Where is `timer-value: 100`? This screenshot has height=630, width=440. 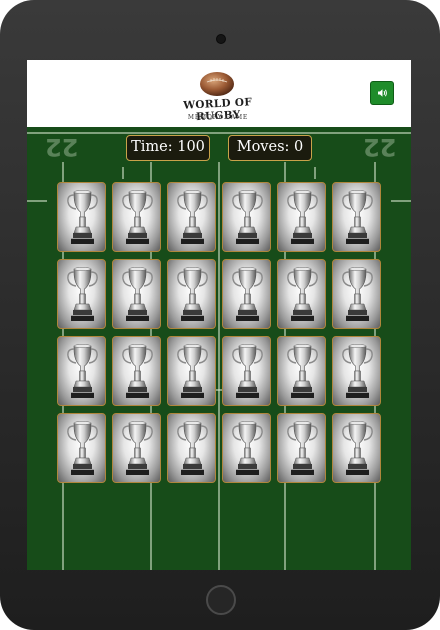 timer-value: 100 is located at coordinates (191, 147).